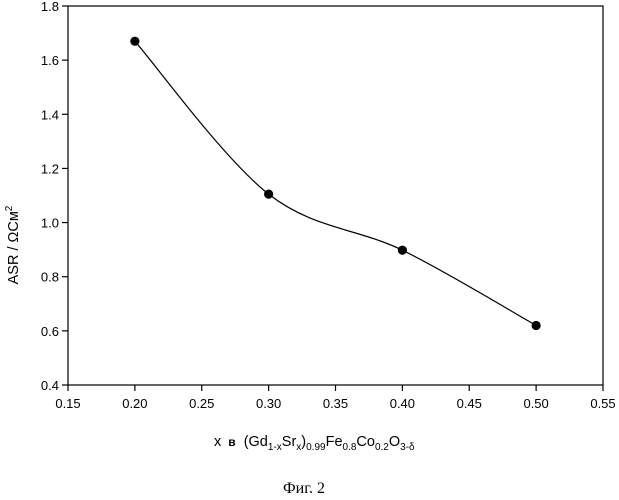 The width and height of the screenshot is (619, 500). I want to click on x-tick-label: 0.40, so click(402, 403).